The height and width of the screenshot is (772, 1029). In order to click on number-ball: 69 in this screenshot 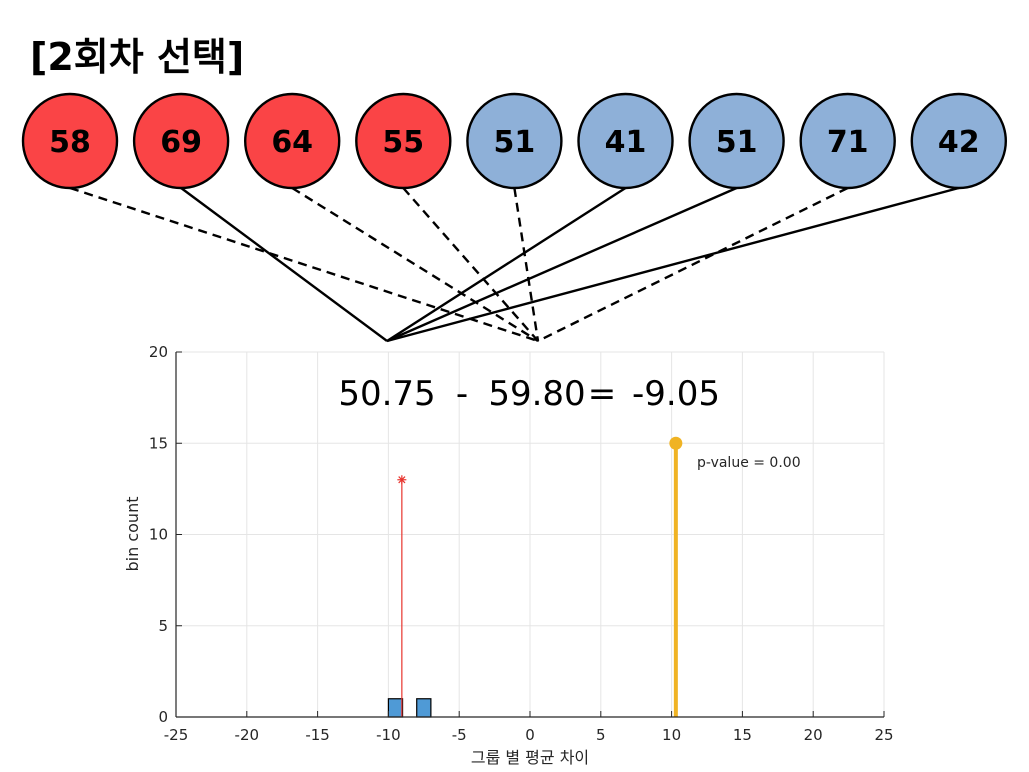, I will do `click(181, 141)`.